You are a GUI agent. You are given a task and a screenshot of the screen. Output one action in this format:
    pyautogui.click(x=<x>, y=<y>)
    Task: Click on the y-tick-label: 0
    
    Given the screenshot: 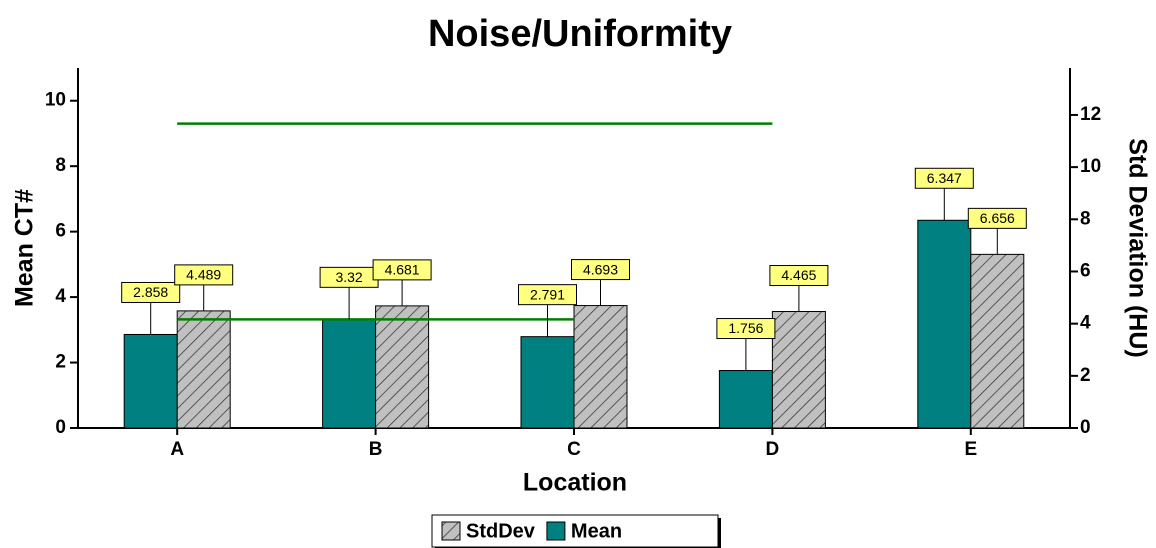 What is the action you would take?
    pyautogui.click(x=60, y=427)
    